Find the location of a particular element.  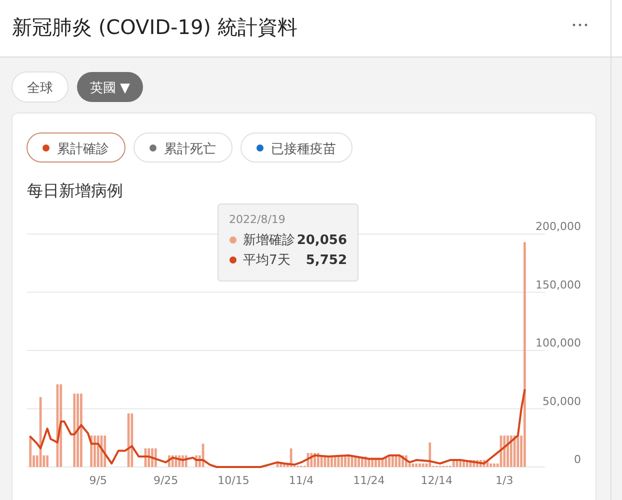

chart-subtitle: 每日新增病例 is located at coordinates (75, 190).